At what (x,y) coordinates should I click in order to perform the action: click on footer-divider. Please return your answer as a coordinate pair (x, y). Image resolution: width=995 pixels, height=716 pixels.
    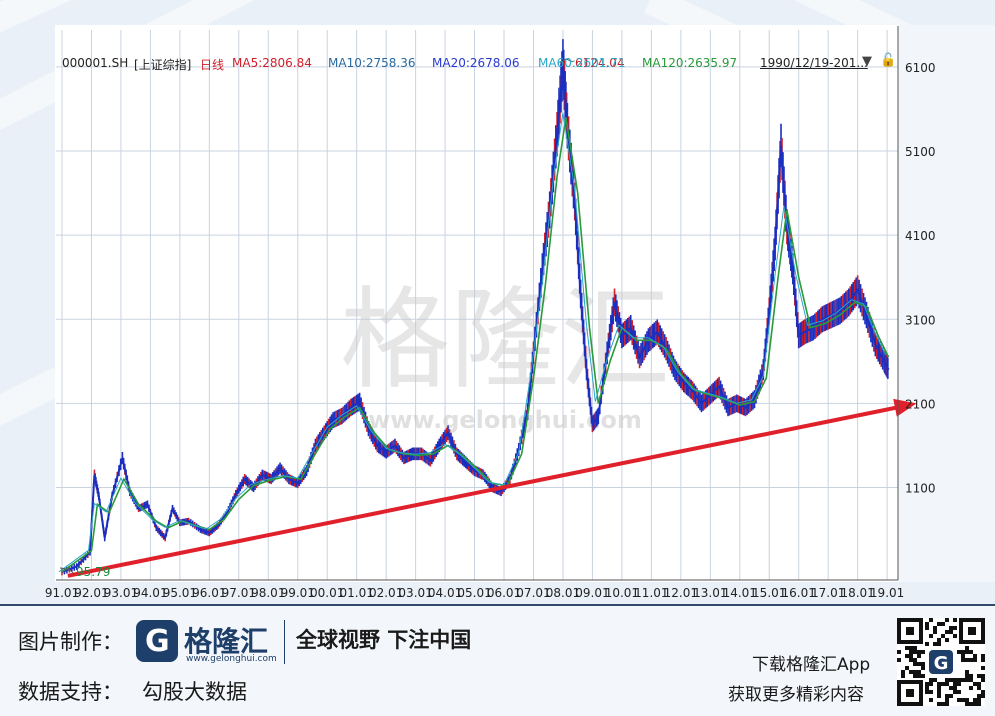
    Looking at the image, I should click on (284, 642).